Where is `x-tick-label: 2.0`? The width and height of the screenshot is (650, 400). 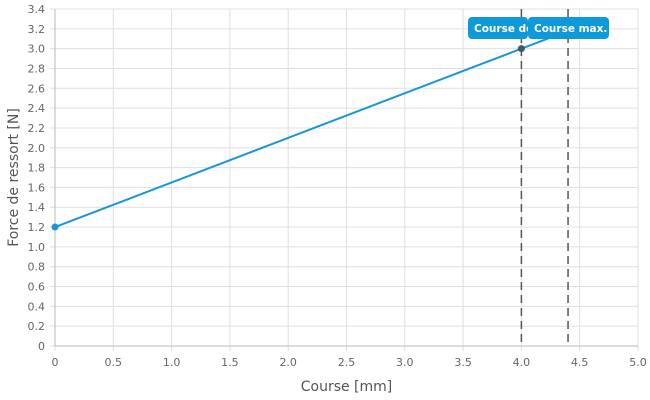
x-tick-label: 2.0 is located at coordinates (288, 362).